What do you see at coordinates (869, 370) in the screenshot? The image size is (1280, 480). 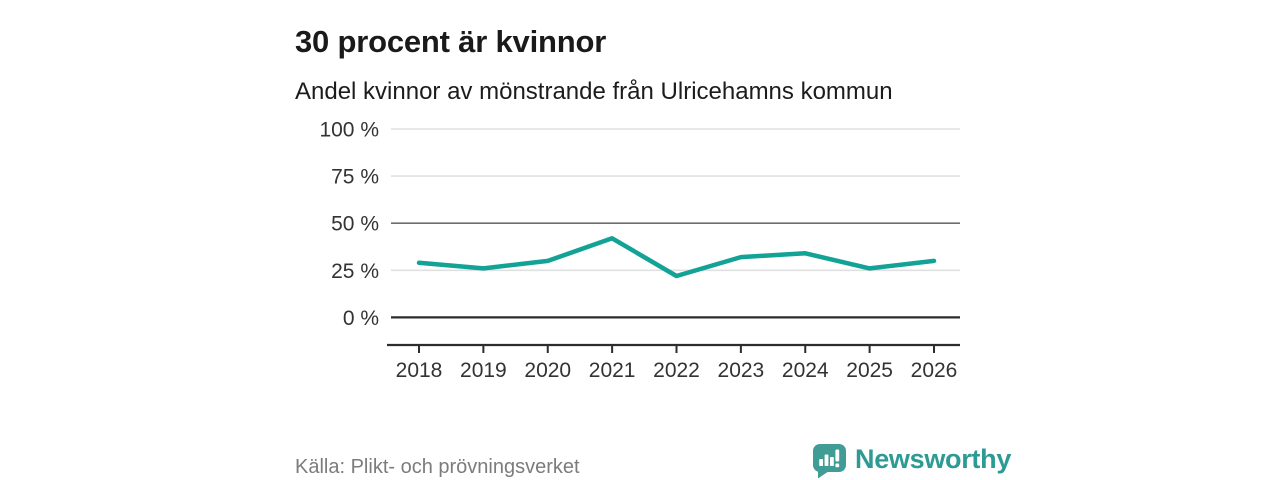 I see `x-tick-label: 2025` at bounding box center [869, 370].